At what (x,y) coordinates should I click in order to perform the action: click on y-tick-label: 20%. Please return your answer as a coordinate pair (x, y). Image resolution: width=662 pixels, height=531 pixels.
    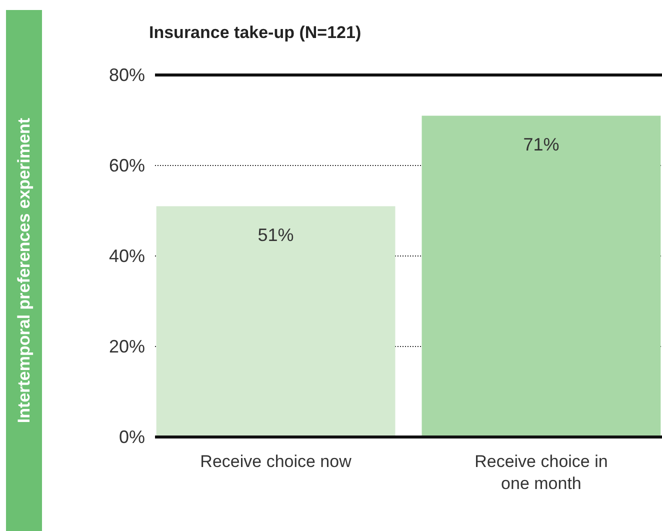
    Looking at the image, I should click on (126, 346).